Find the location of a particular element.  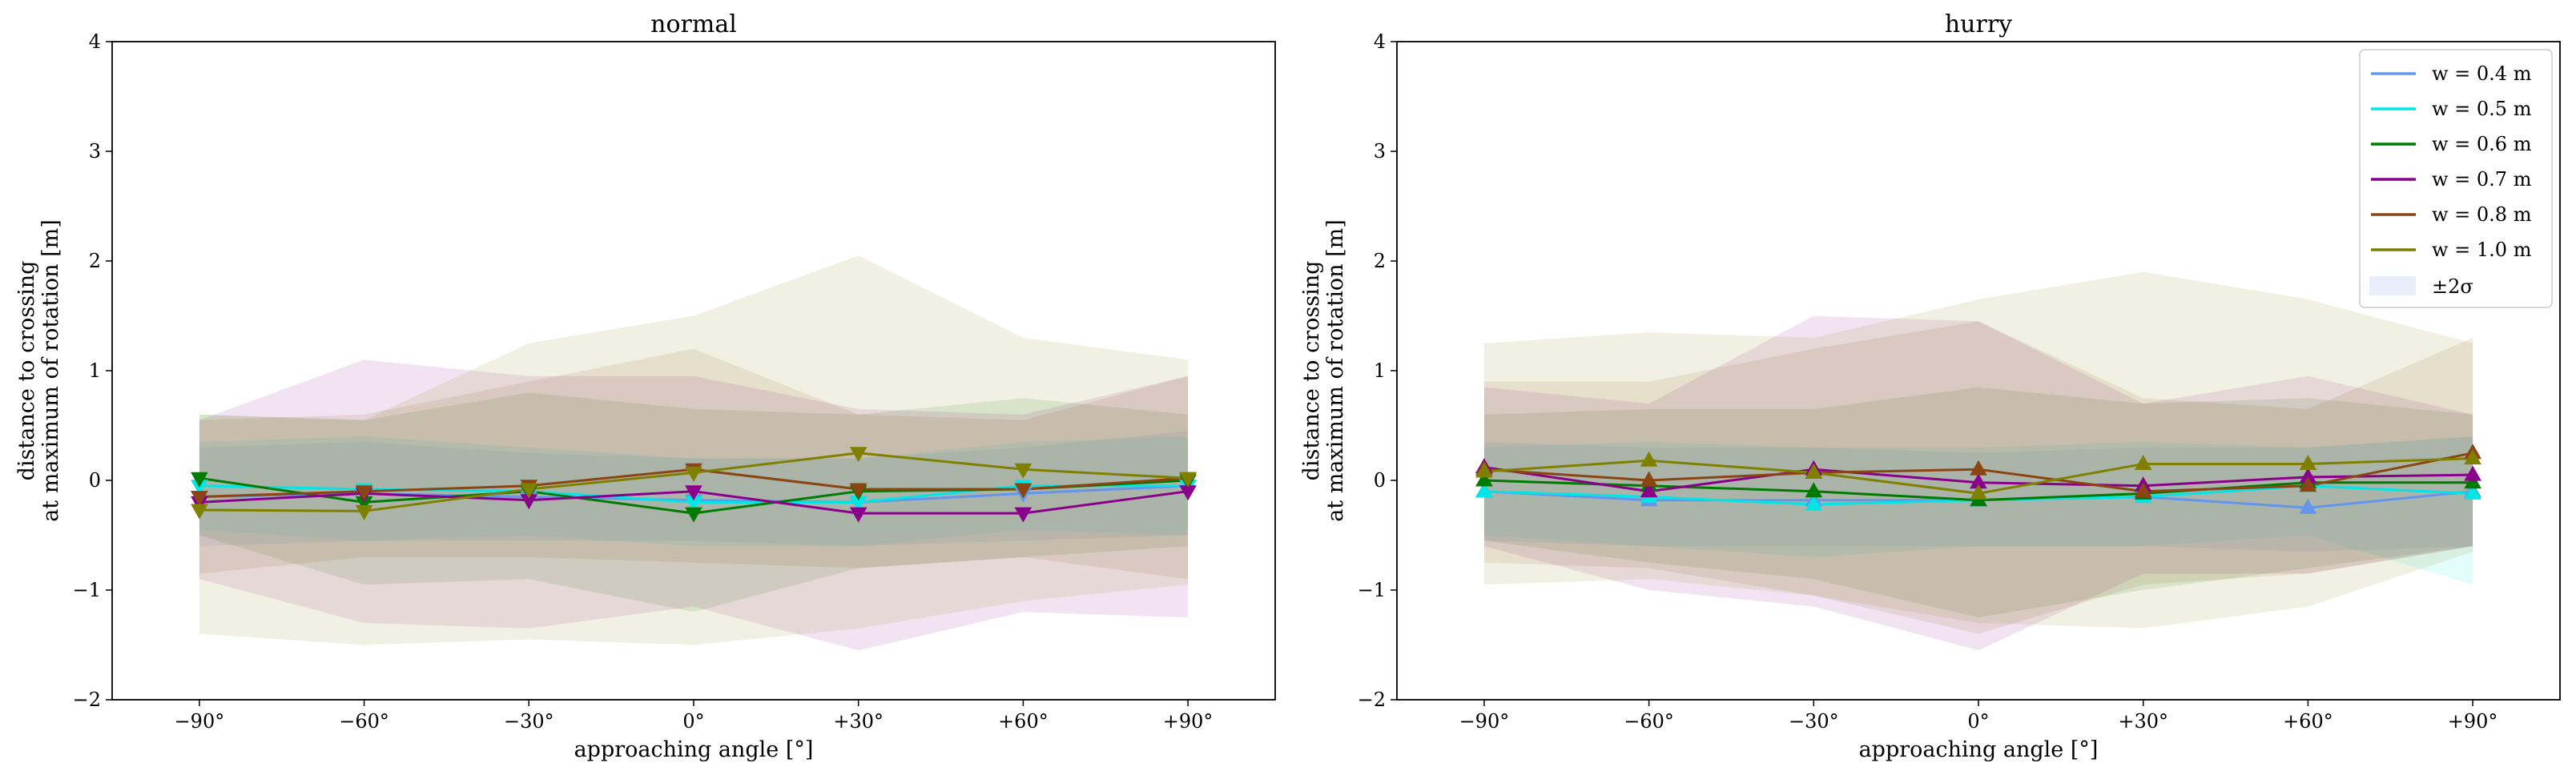

x-axis-hurry: −90° −60° −30° 0° +30° +60° +90° is located at coordinates (1979, 717).